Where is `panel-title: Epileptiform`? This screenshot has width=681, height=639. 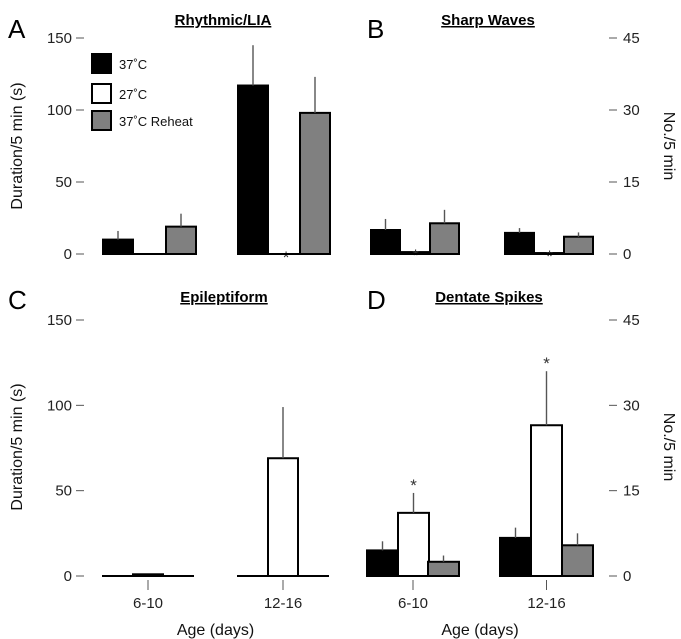 panel-title: Epileptiform is located at coordinates (224, 297).